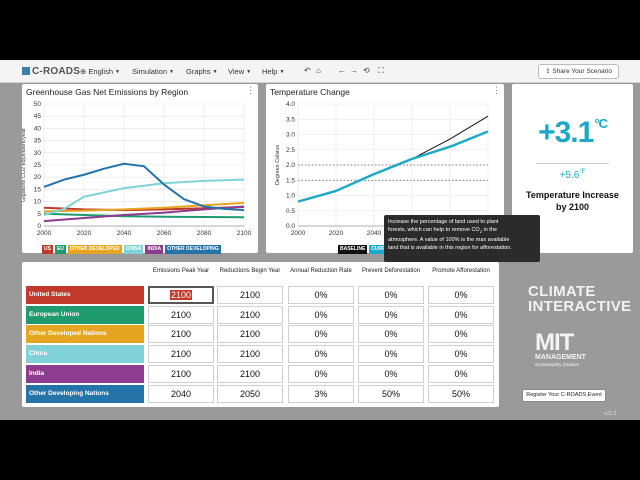 This screenshot has width=640, height=480. What do you see at coordinates (154, 249) in the screenshot?
I see `legend-india: INDIA` at bounding box center [154, 249].